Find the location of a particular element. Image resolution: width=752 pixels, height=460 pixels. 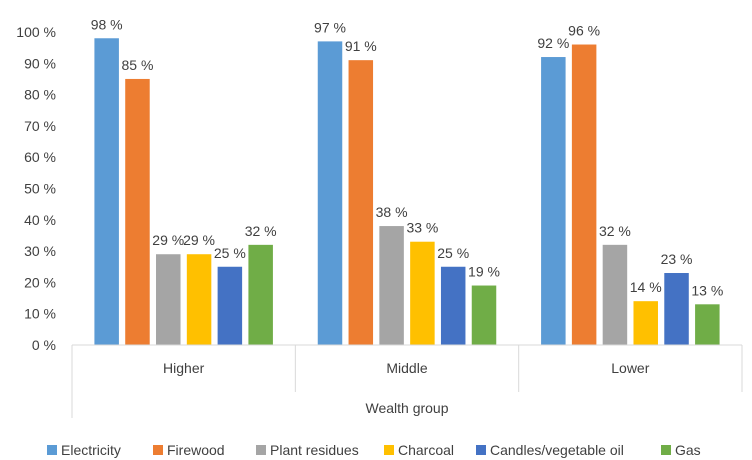

data-label: 97 % is located at coordinates (330, 27).